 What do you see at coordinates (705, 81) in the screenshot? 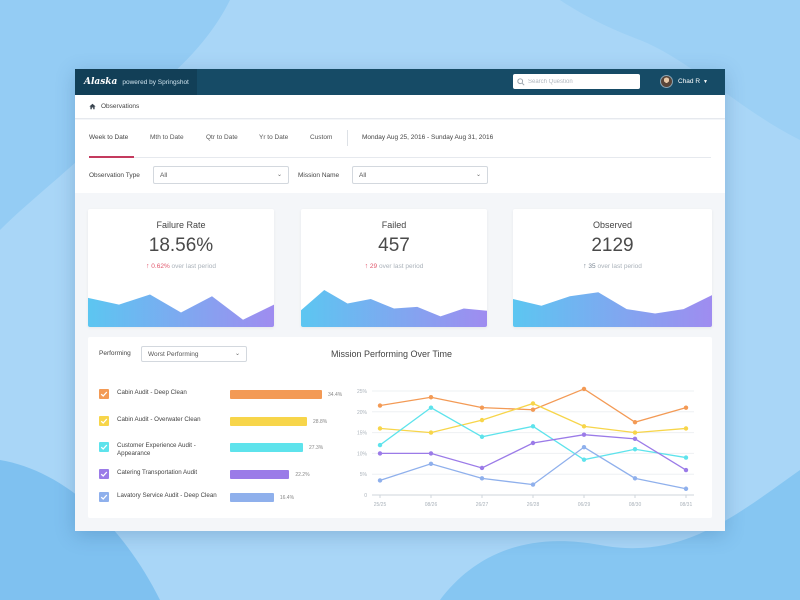
I see `caret-down-icon: ▼` at bounding box center [705, 81].